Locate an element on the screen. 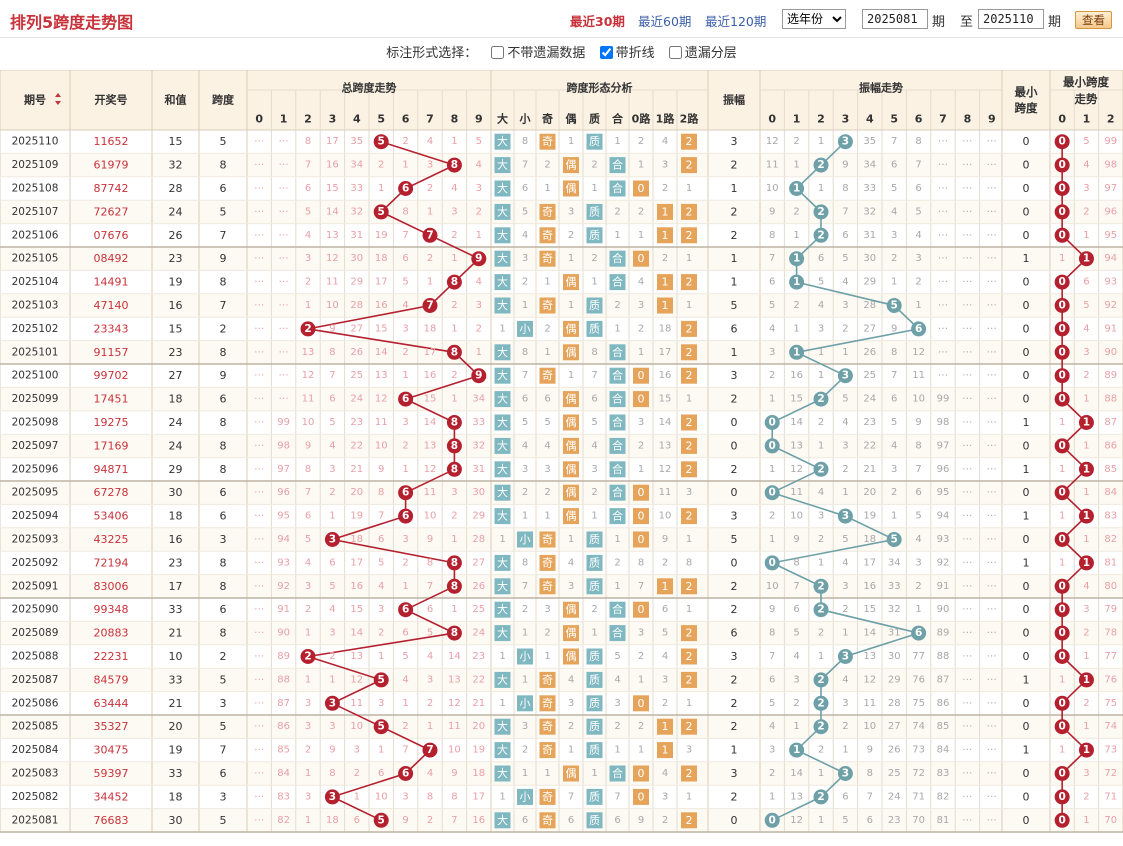 The height and width of the screenshot is (846, 1123). span-miss-cell: 26 is located at coordinates (478, 586).